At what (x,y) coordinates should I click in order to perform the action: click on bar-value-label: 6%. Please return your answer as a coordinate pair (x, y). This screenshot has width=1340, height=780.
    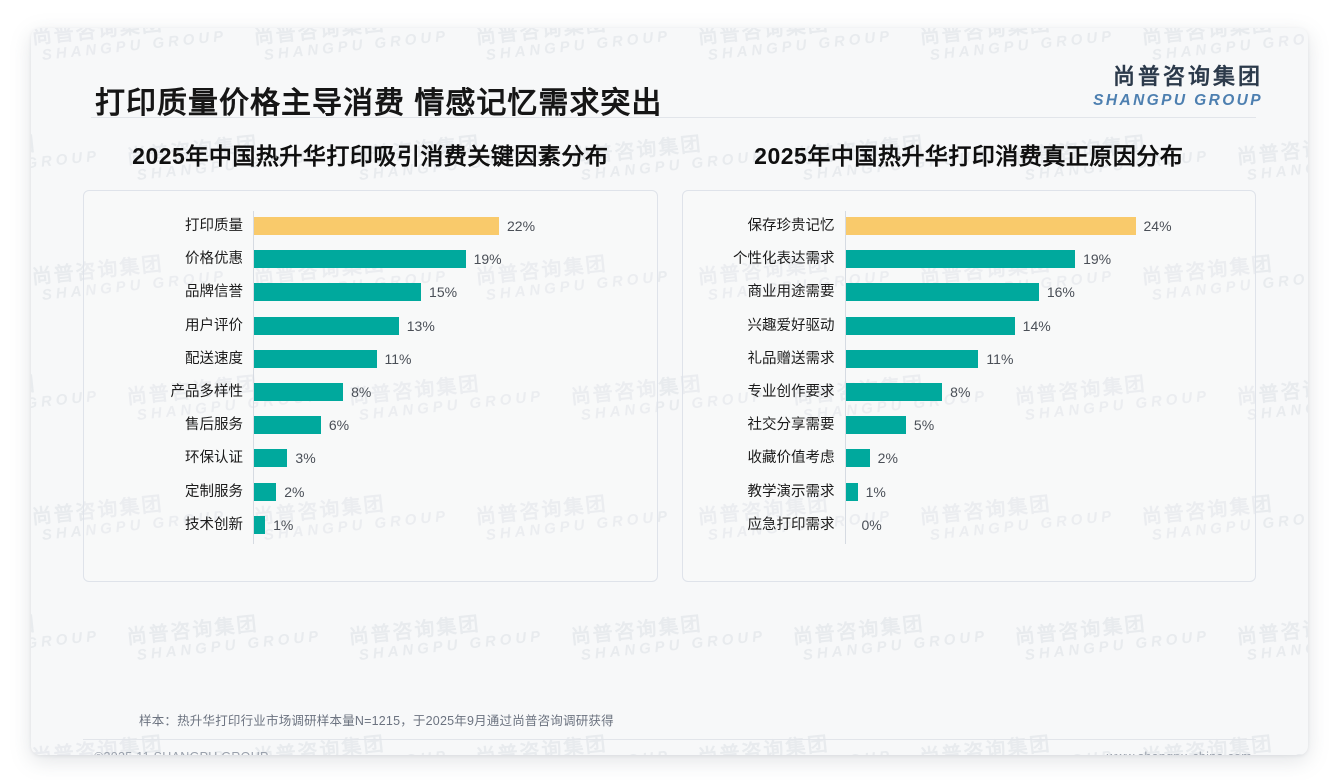
    Looking at the image, I should click on (339, 425).